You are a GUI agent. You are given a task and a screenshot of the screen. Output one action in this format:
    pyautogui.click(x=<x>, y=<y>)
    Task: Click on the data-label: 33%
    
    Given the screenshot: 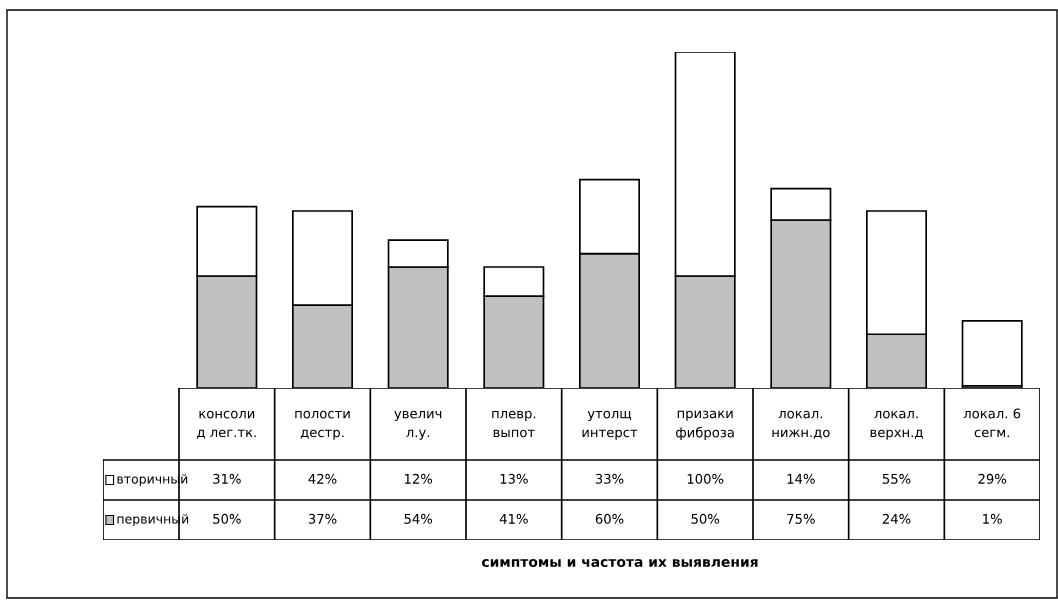 What is the action you would take?
    pyautogui.click(x=609, y=478)
    